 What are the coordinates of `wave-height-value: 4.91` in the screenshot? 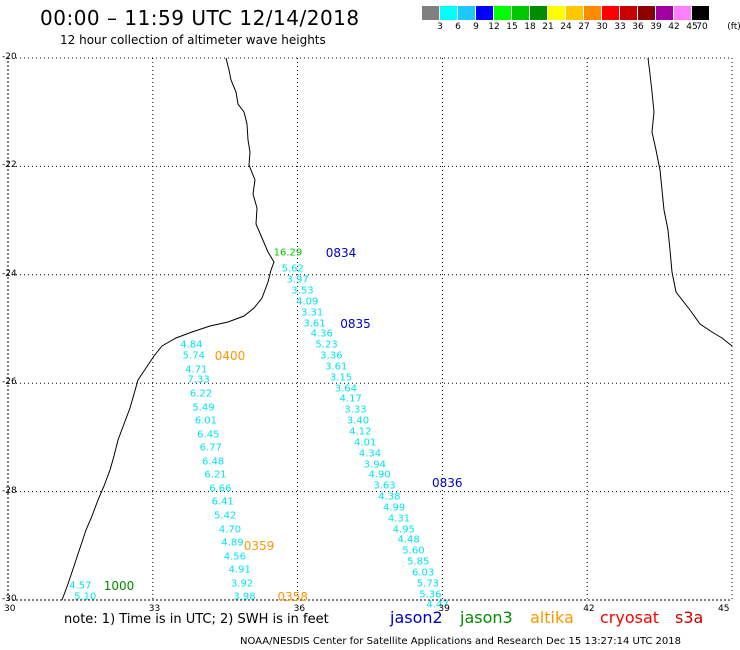 It's located at (239, 570).